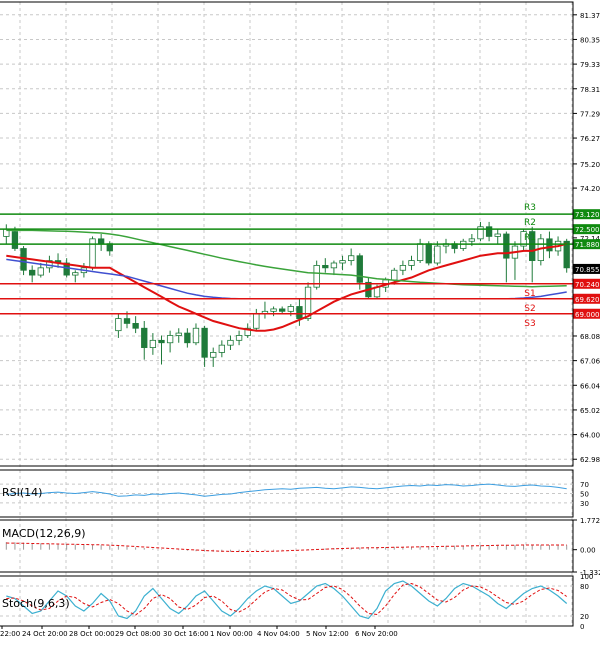 The height and width of the screenshot is (645, 600). Describe the element at coordinates (590, 189) in the screenshot. I see `price-axis-label: 74.200` at that location.